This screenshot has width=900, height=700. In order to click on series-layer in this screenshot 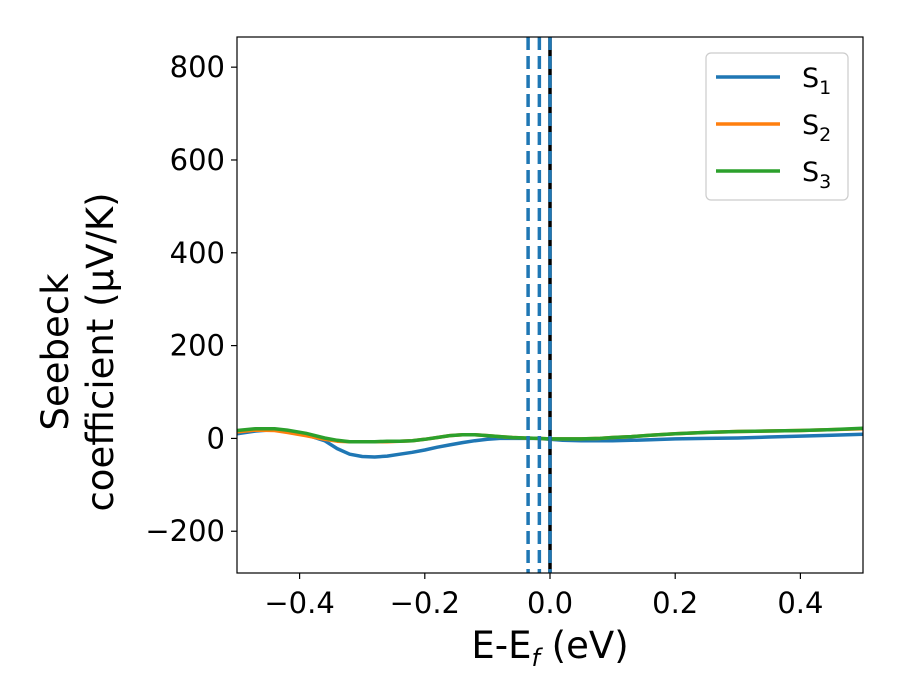, I will do `click(550, 442)`.